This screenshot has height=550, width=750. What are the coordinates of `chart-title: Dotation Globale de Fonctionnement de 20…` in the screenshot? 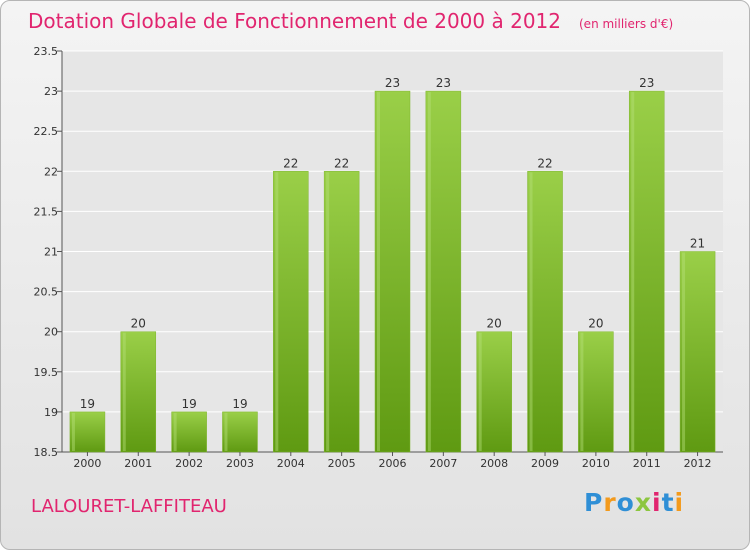 It's located at (294, 21).